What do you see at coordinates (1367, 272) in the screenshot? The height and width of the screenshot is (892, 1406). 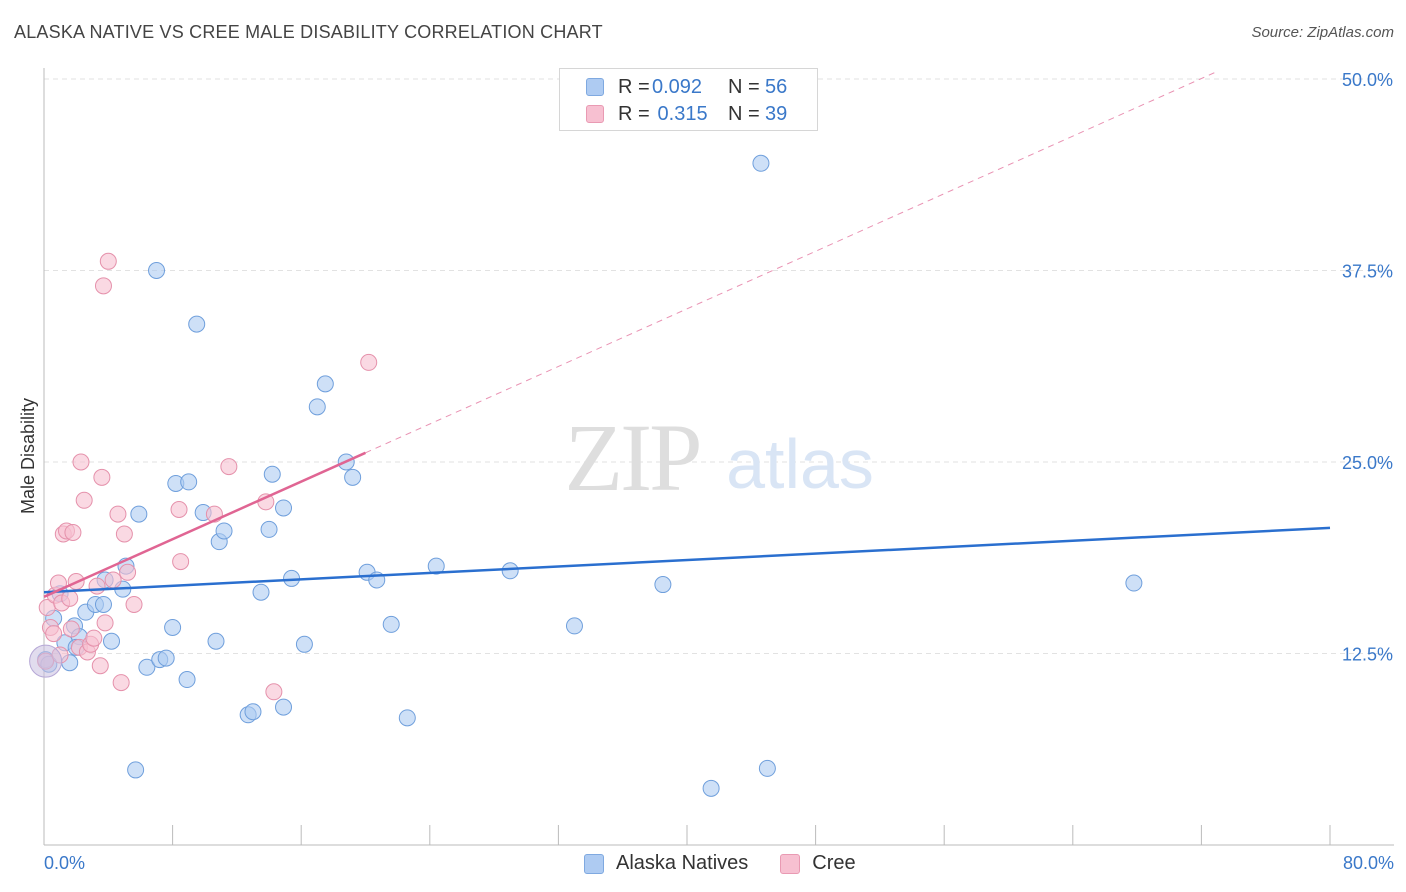 I see `y-tick-label: 37.5%` at bounding box center [1367, 272].